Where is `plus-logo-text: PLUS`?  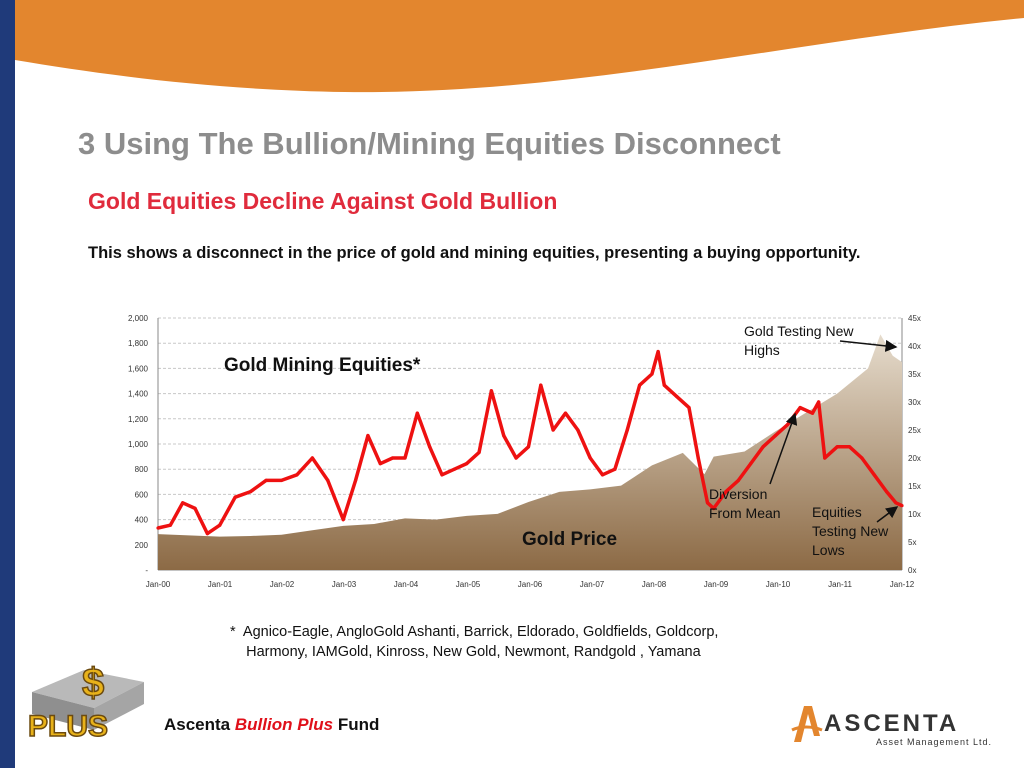
plus-logo-text: PLUS is located at coordinates (68, 726).